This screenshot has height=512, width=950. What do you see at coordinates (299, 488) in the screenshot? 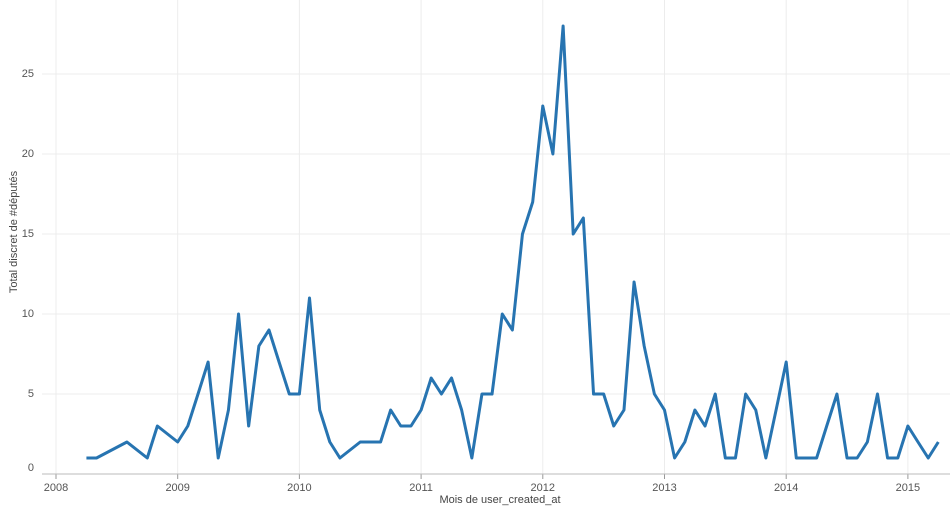
I see `x-tick-label: 2010` at bounding box center [299, 488].